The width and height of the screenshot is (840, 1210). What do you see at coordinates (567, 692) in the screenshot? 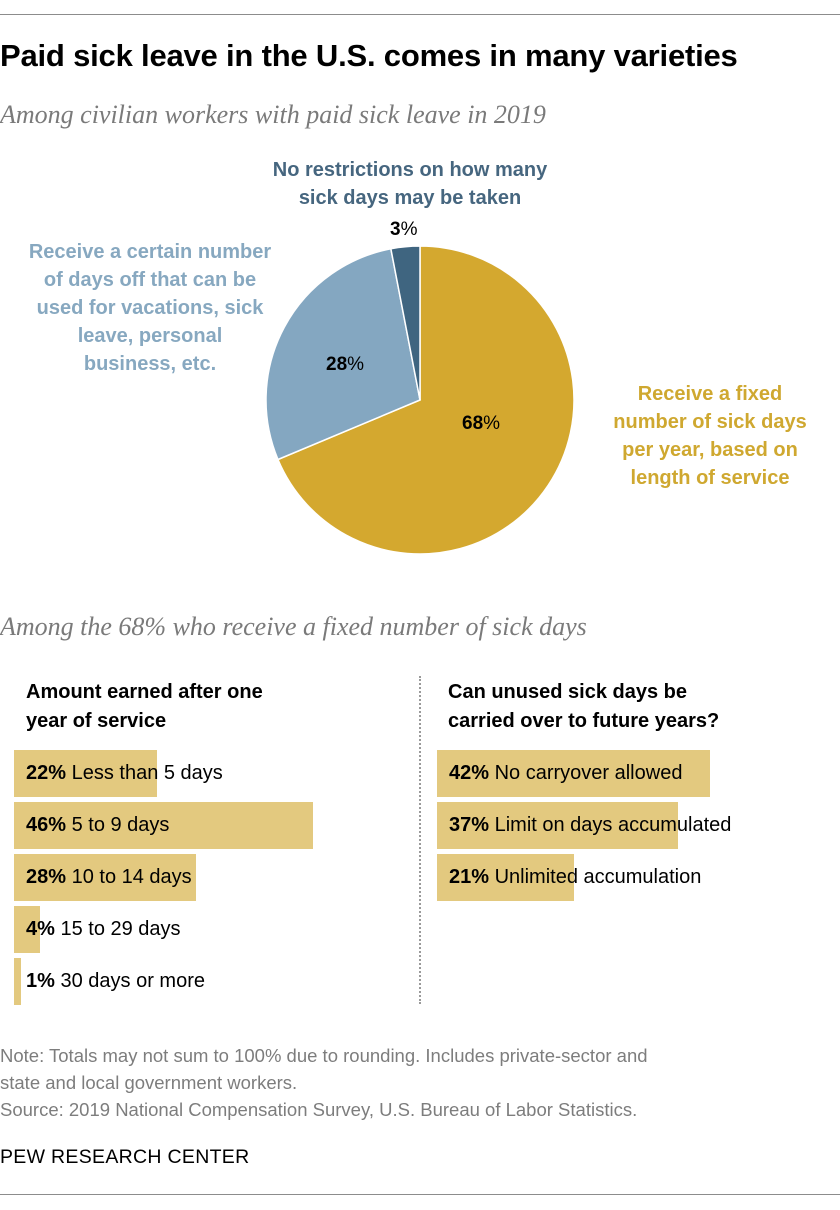
I see `right-column-heading-line1: Can unused sick days be` at bounding box center [567, 692].